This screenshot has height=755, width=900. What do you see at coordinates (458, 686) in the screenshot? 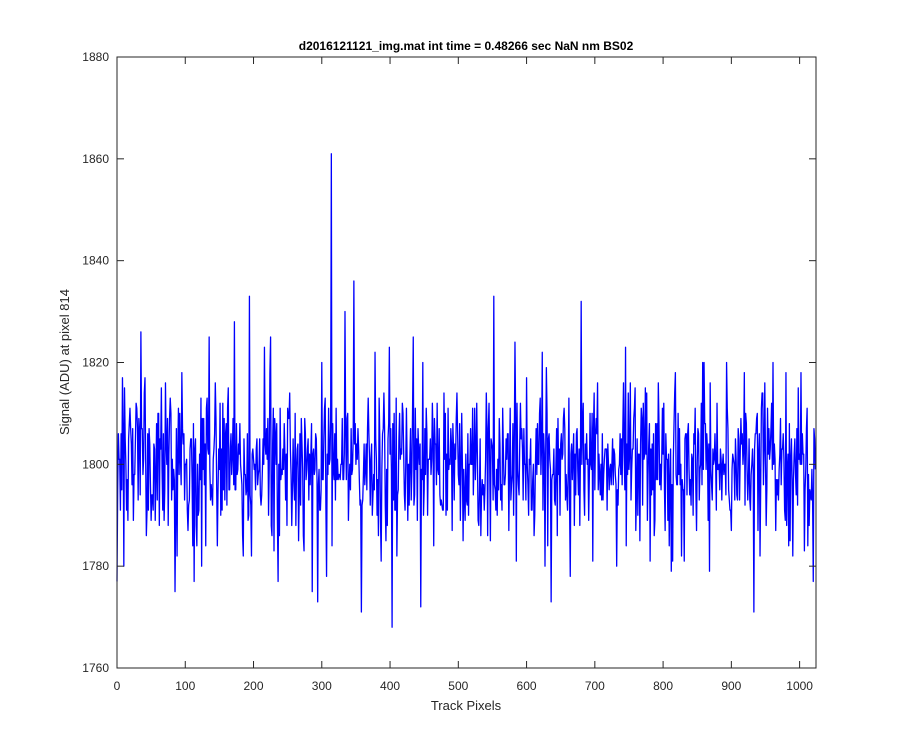
I see `x-tick-label: 500` at bounding box center [458, 686].